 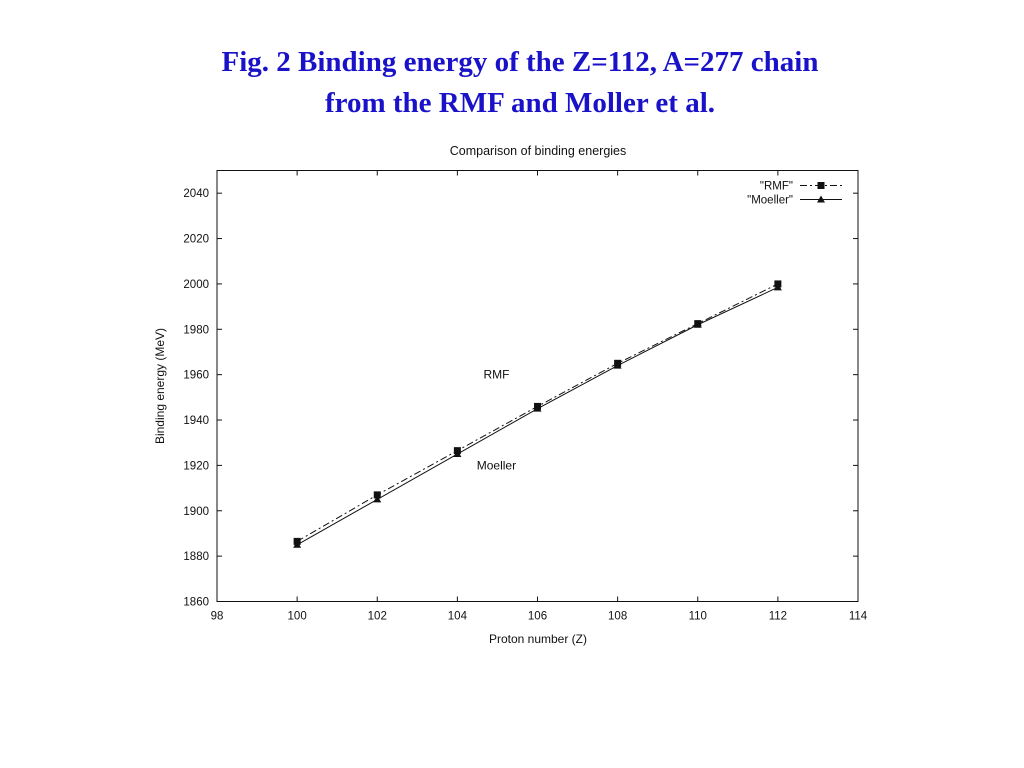 I want to click on x-tick-label-100: 100, so click(x=297, y=617).